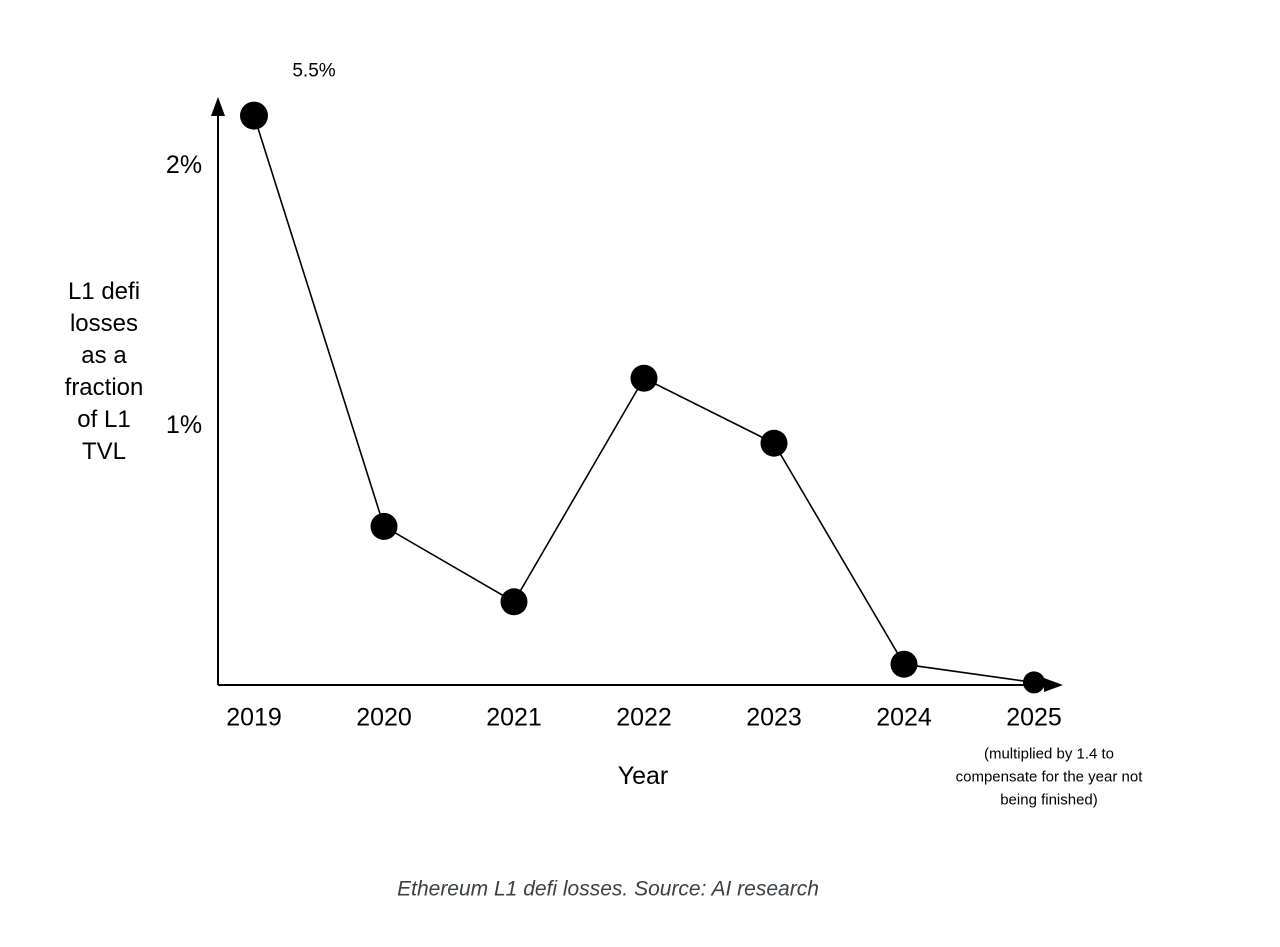 The image size is (1280, 947). Describe the element at coordinates (384, 526) in the screenshot. I see `data-point-2020` at that location.